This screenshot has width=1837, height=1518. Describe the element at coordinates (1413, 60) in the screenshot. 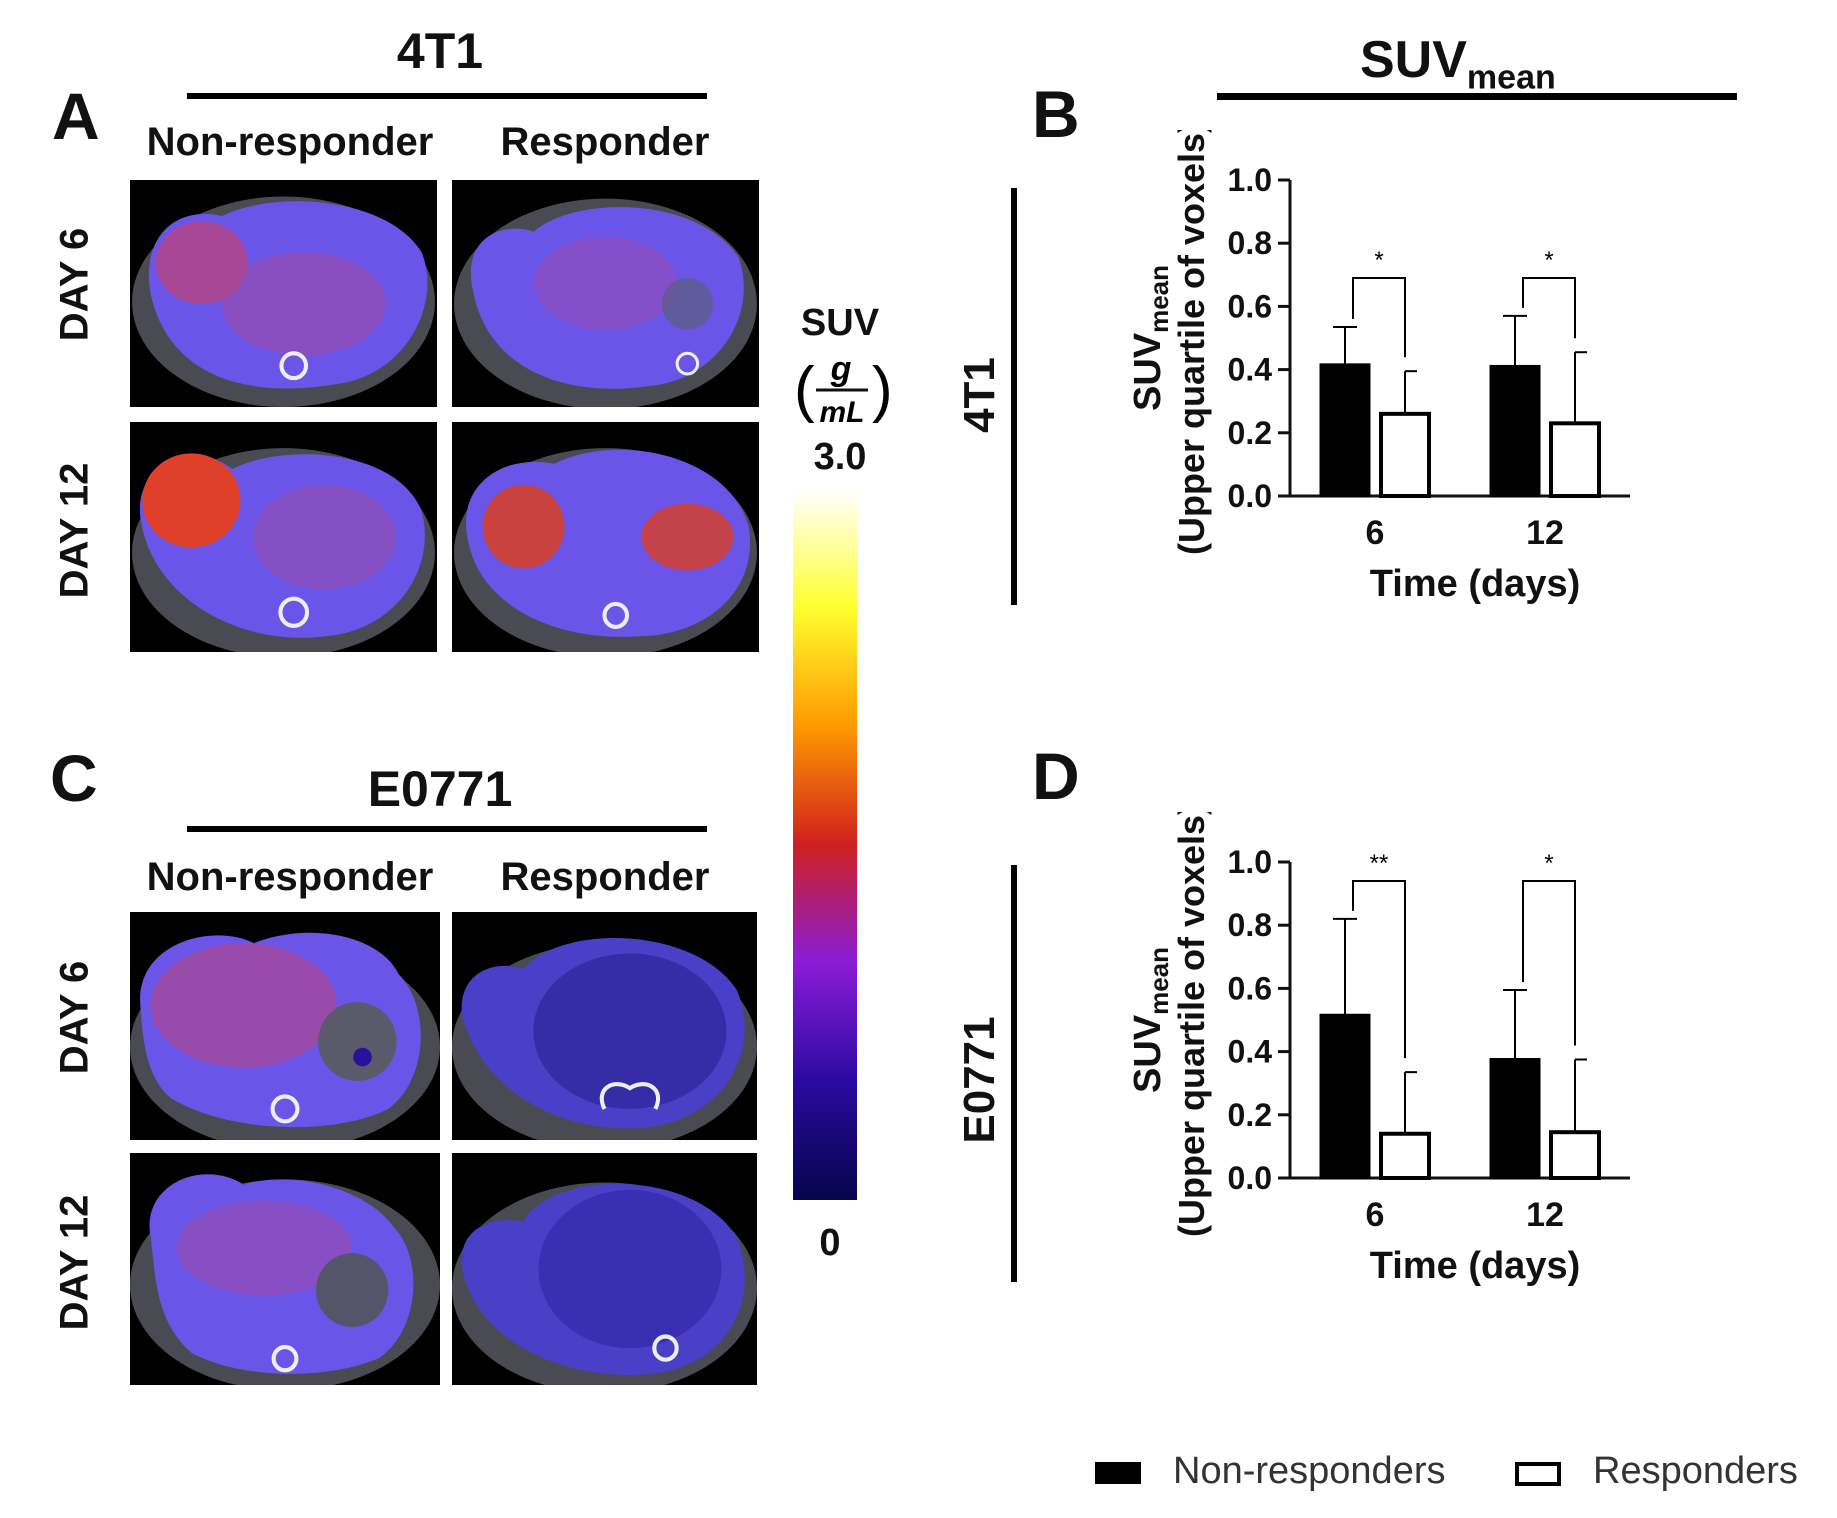

I see `header-suv: SUV` at that location.